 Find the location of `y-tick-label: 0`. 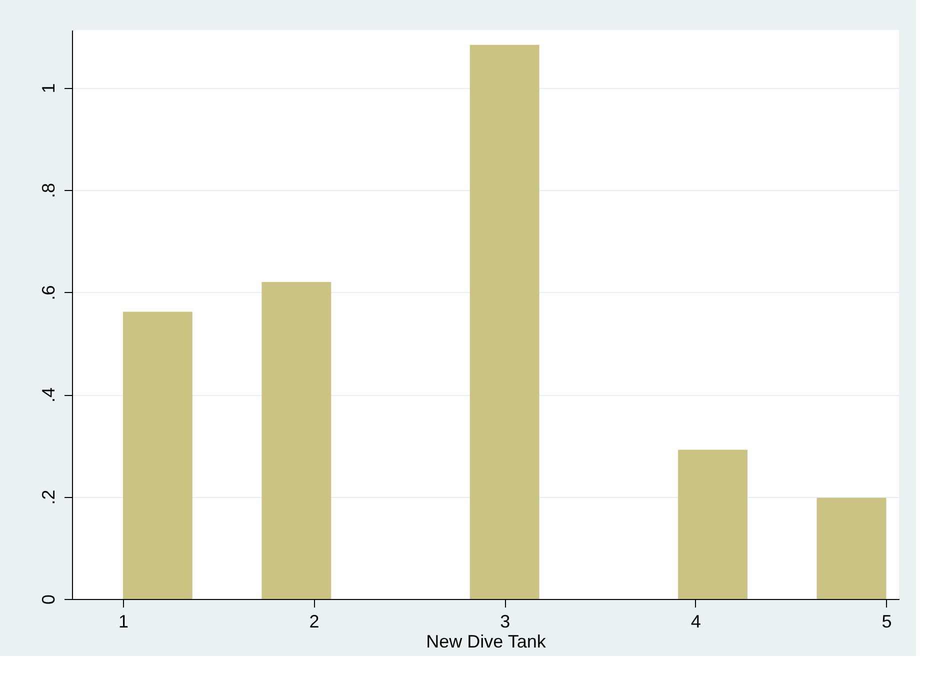

y-tick-label: 0 is located at coordinates (48, 599).